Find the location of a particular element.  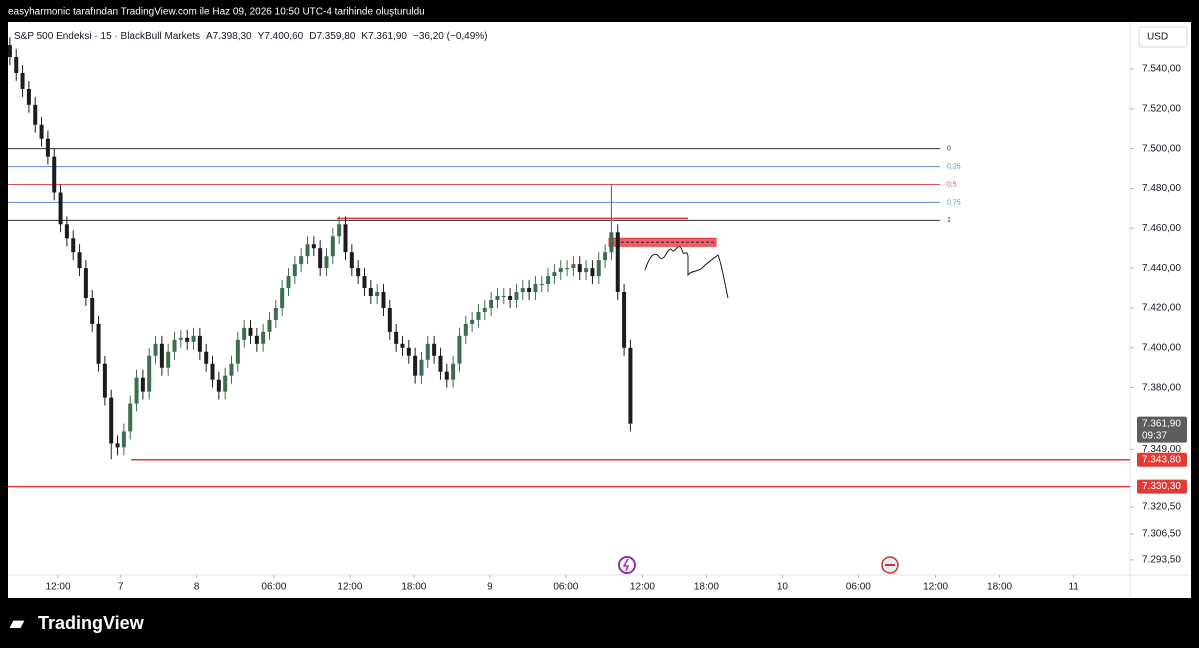

y-tick-label: 7.480,00 is located at coordinates (1161, 188).